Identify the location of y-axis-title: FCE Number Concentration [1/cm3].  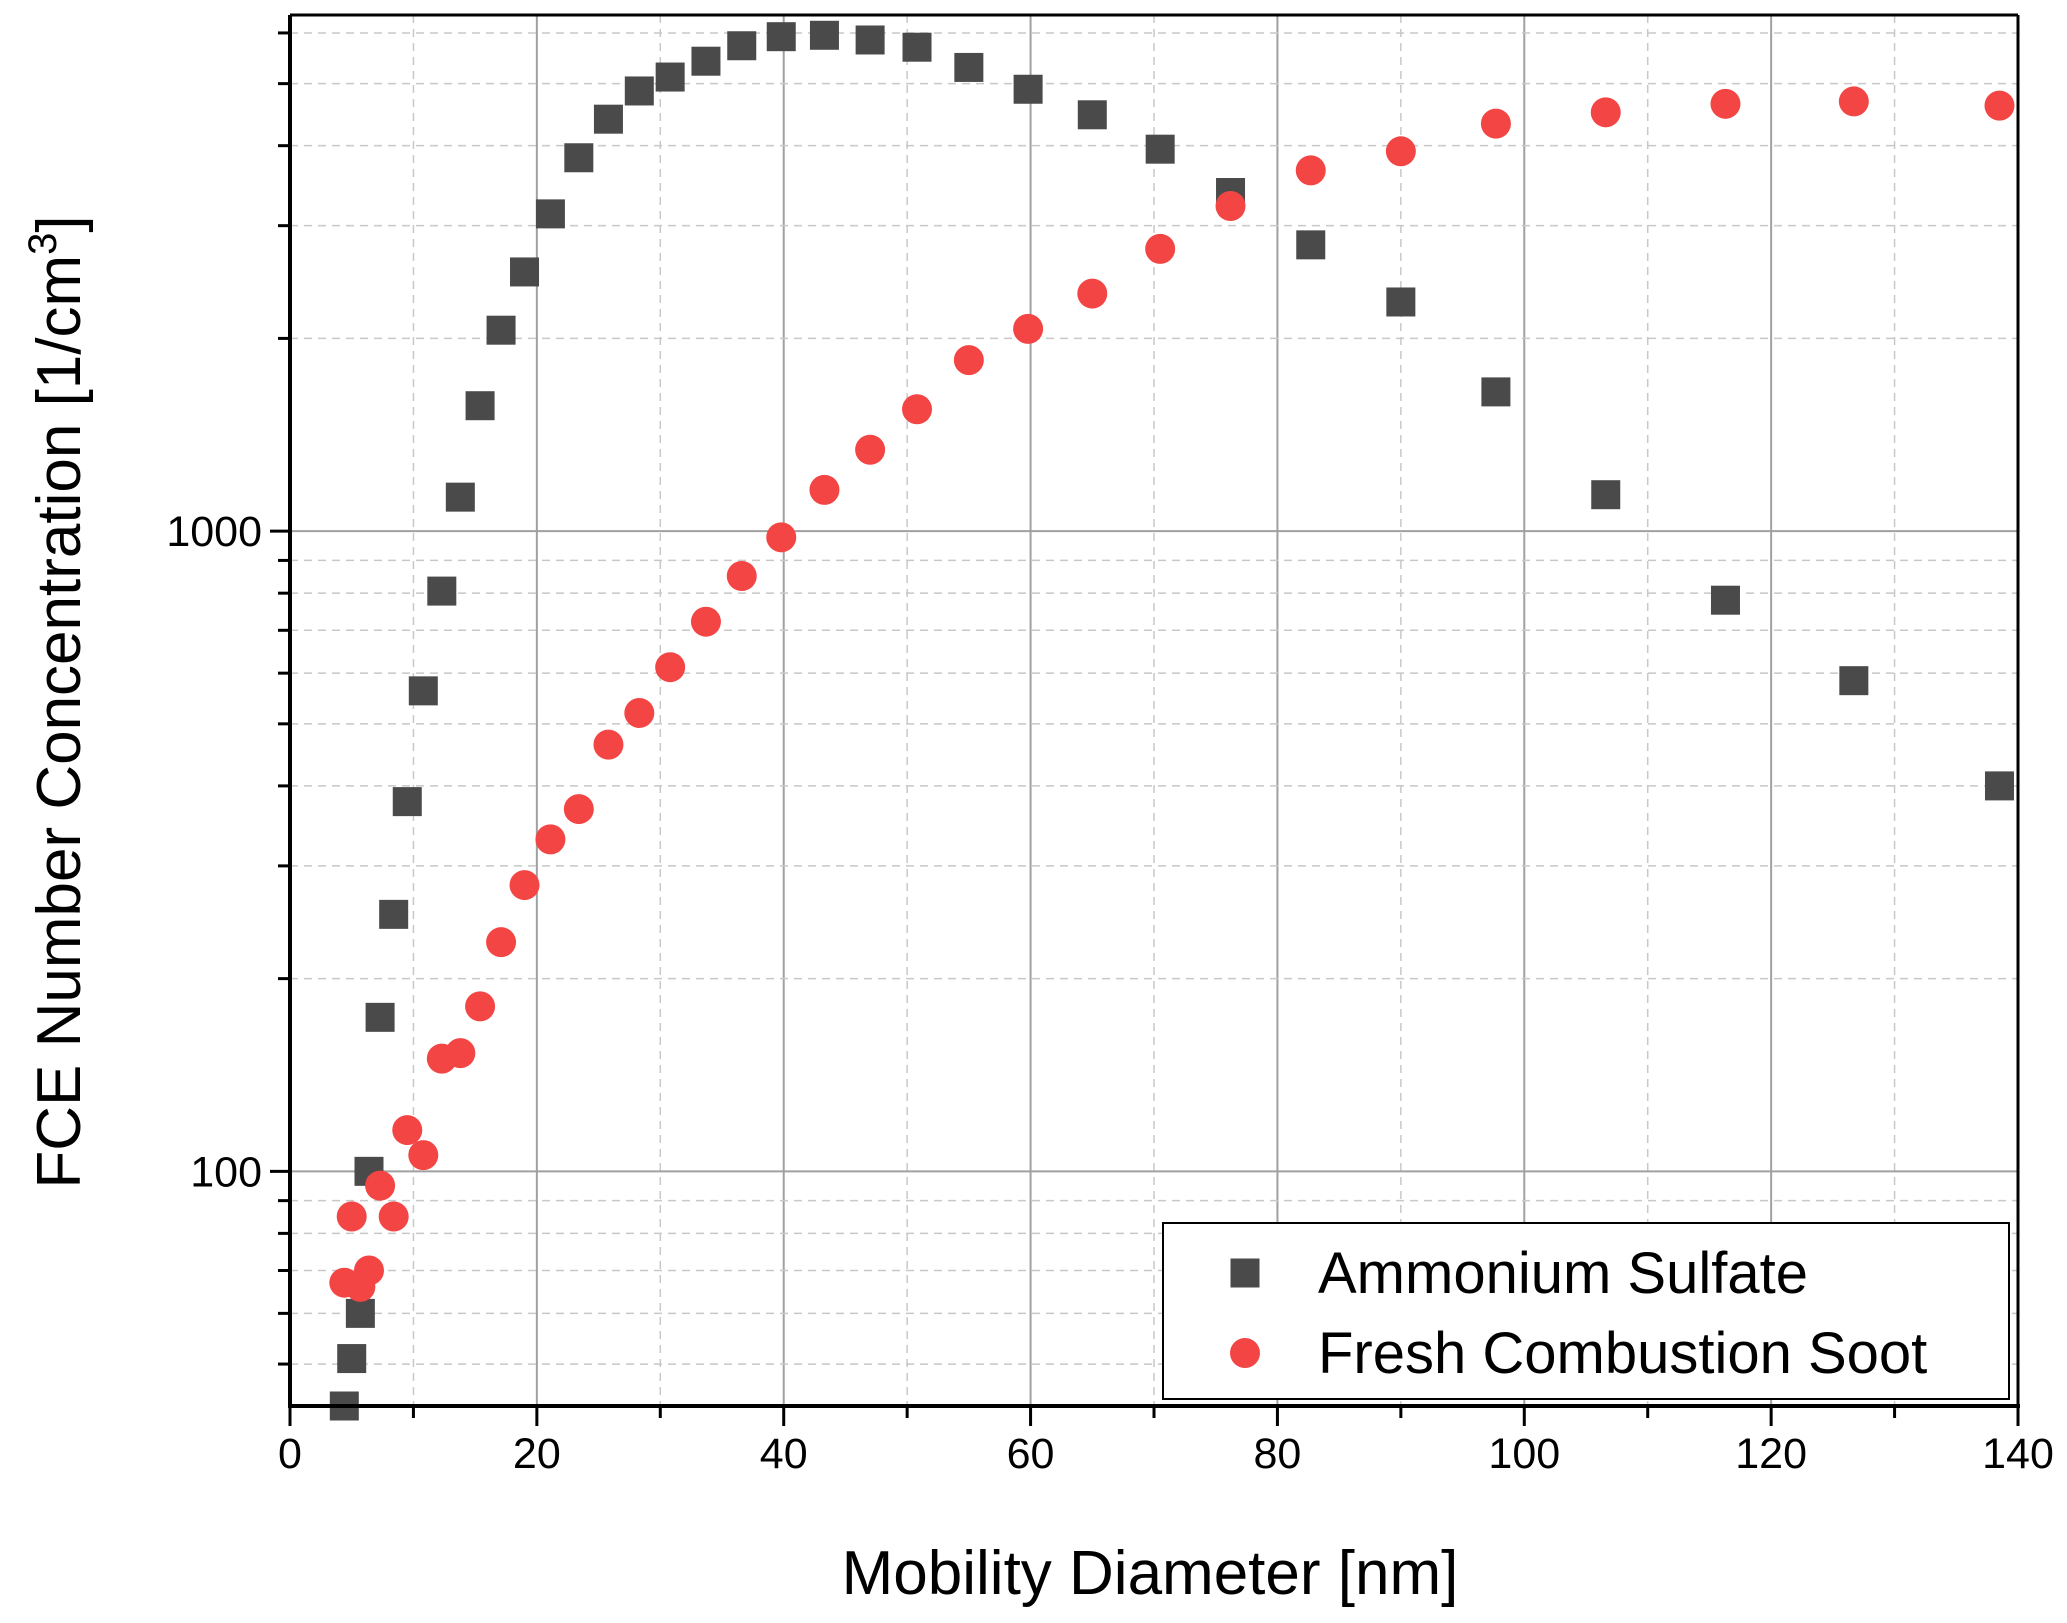
(57, 701).